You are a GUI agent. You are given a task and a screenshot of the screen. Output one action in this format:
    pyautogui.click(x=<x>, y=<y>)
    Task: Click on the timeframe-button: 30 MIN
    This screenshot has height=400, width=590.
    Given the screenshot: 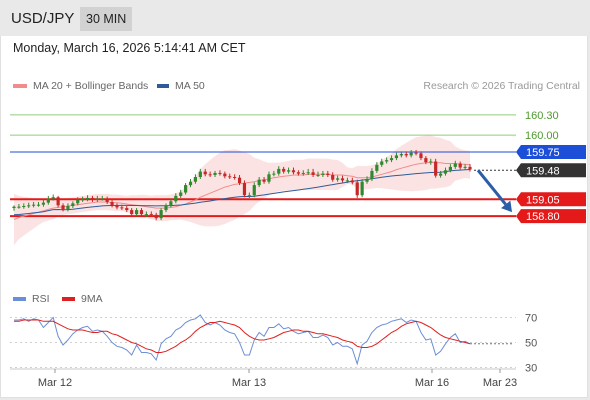 What is the action you would take?
    pyautogui.click(x=106, y=19)
    